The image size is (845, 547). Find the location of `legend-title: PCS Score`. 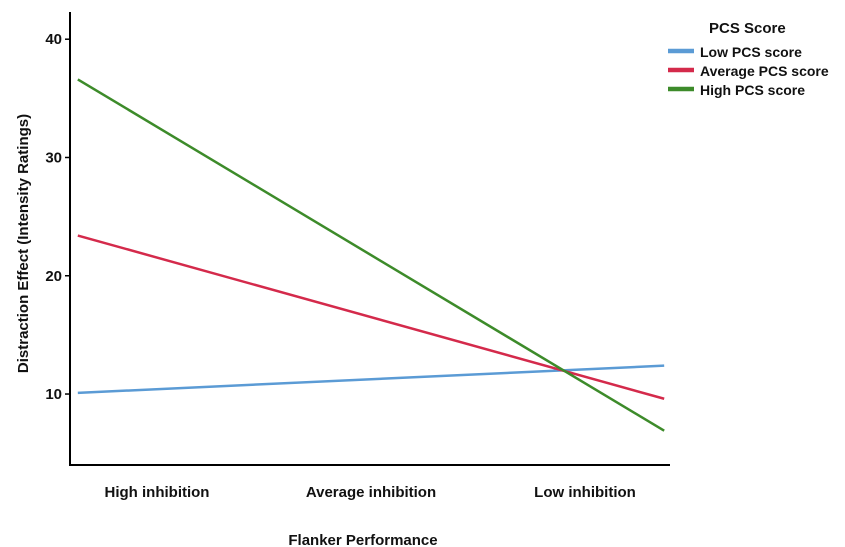

legend-title: PCS Score is located at coordinates (747, 28).